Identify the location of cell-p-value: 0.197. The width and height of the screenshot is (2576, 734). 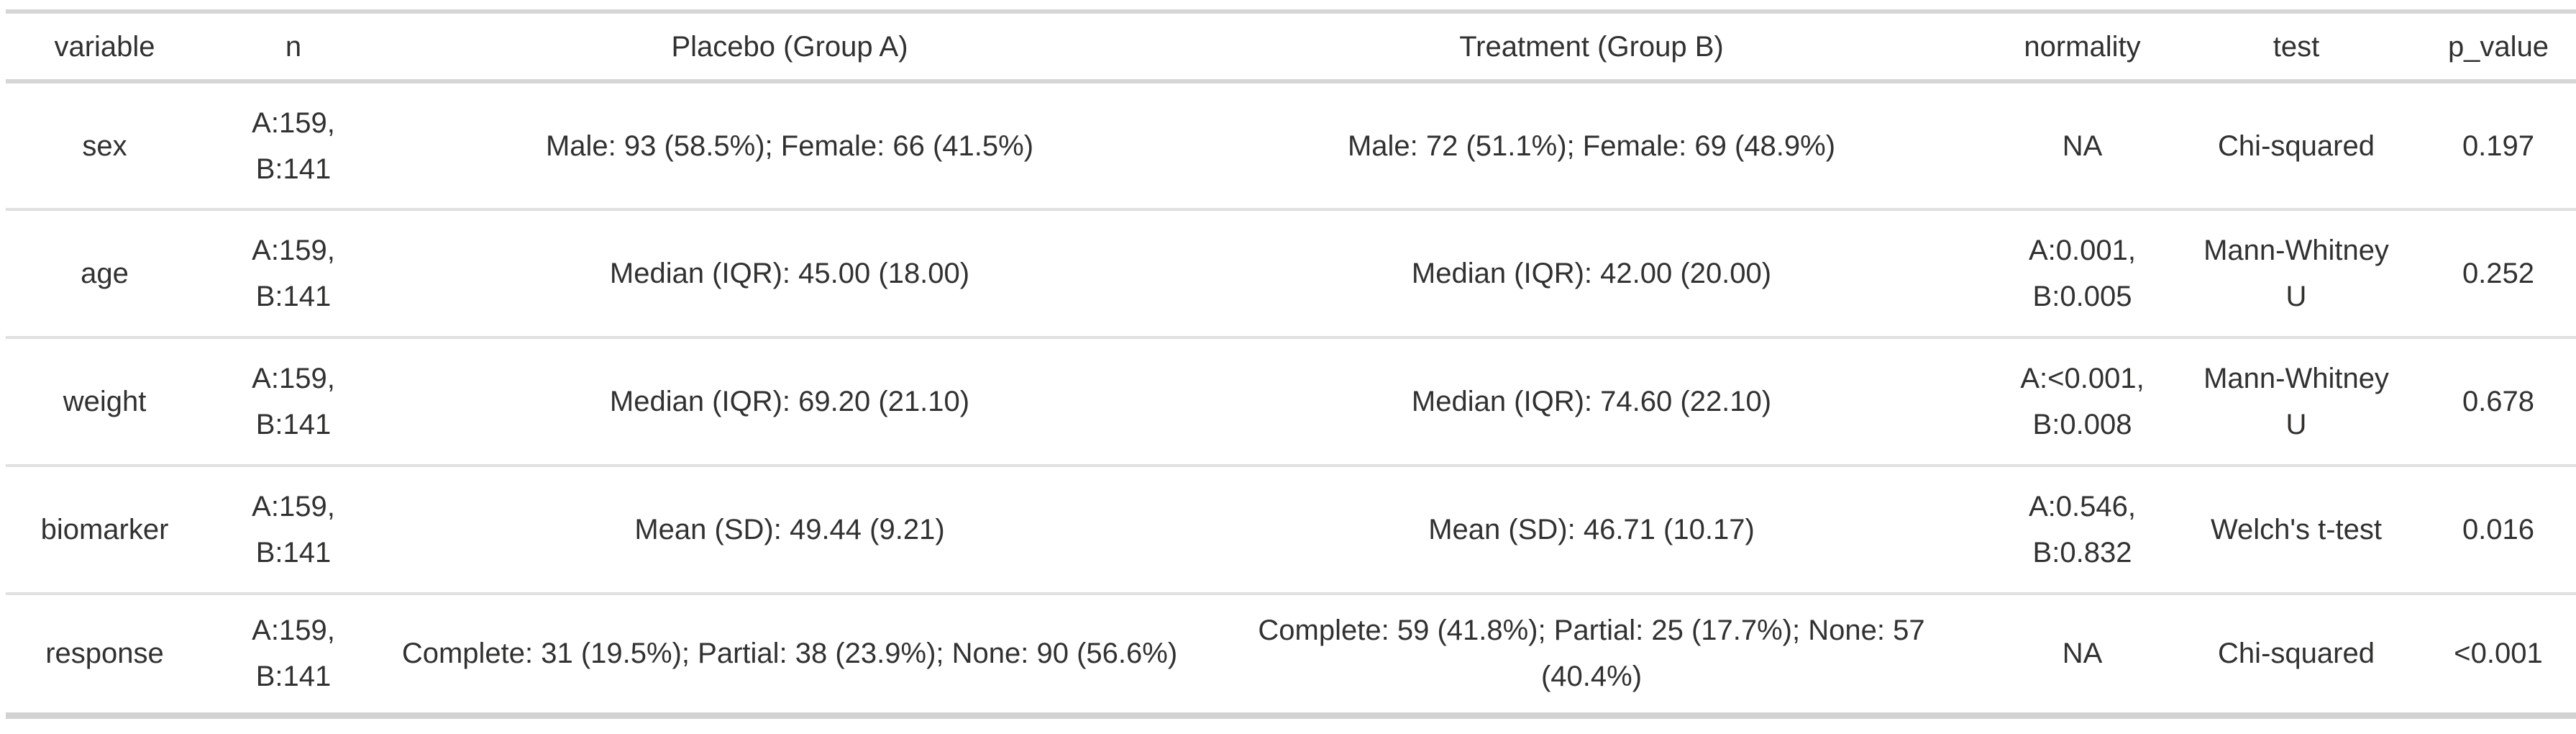
(2498, 146).